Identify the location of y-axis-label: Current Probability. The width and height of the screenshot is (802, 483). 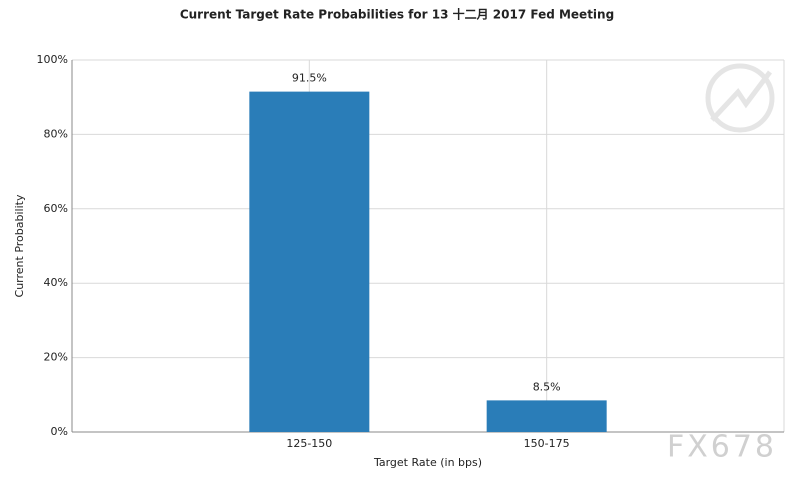
(19, 245).